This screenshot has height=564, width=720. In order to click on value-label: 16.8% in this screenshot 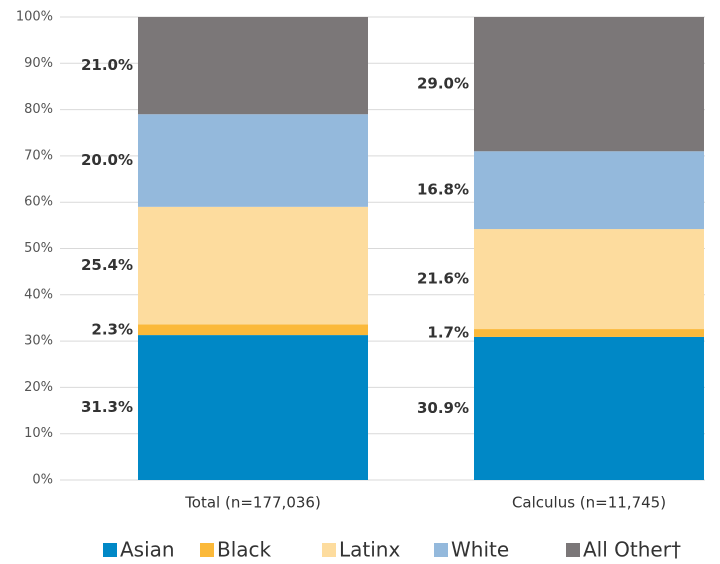, I will do `click(443, 190)`.